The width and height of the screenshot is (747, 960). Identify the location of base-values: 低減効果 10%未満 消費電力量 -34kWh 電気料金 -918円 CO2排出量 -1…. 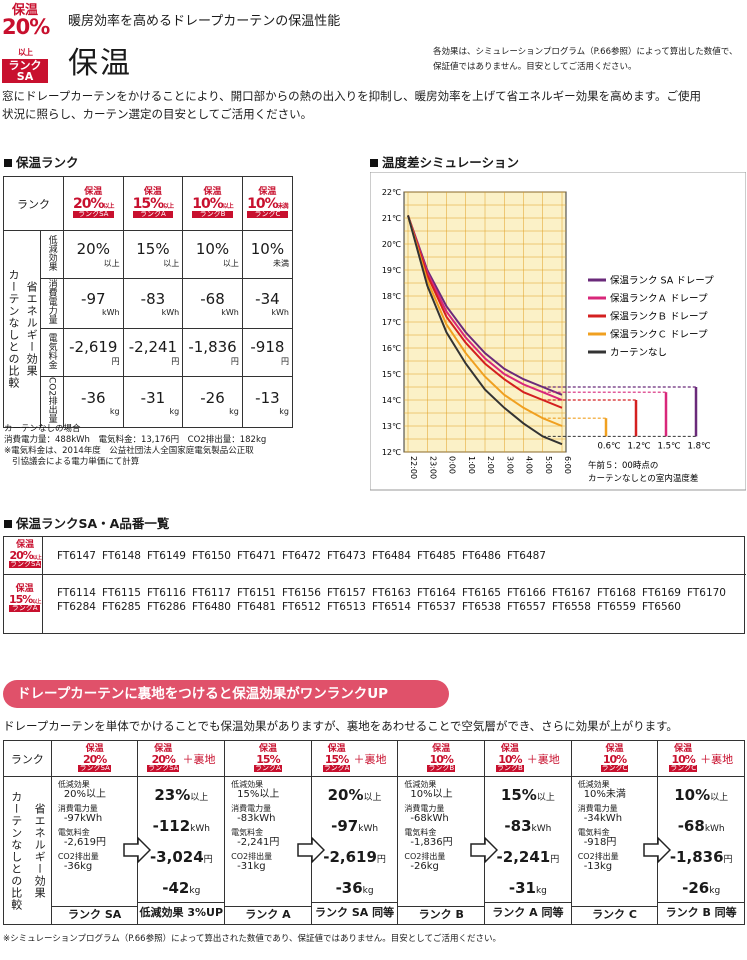
(621, 850).